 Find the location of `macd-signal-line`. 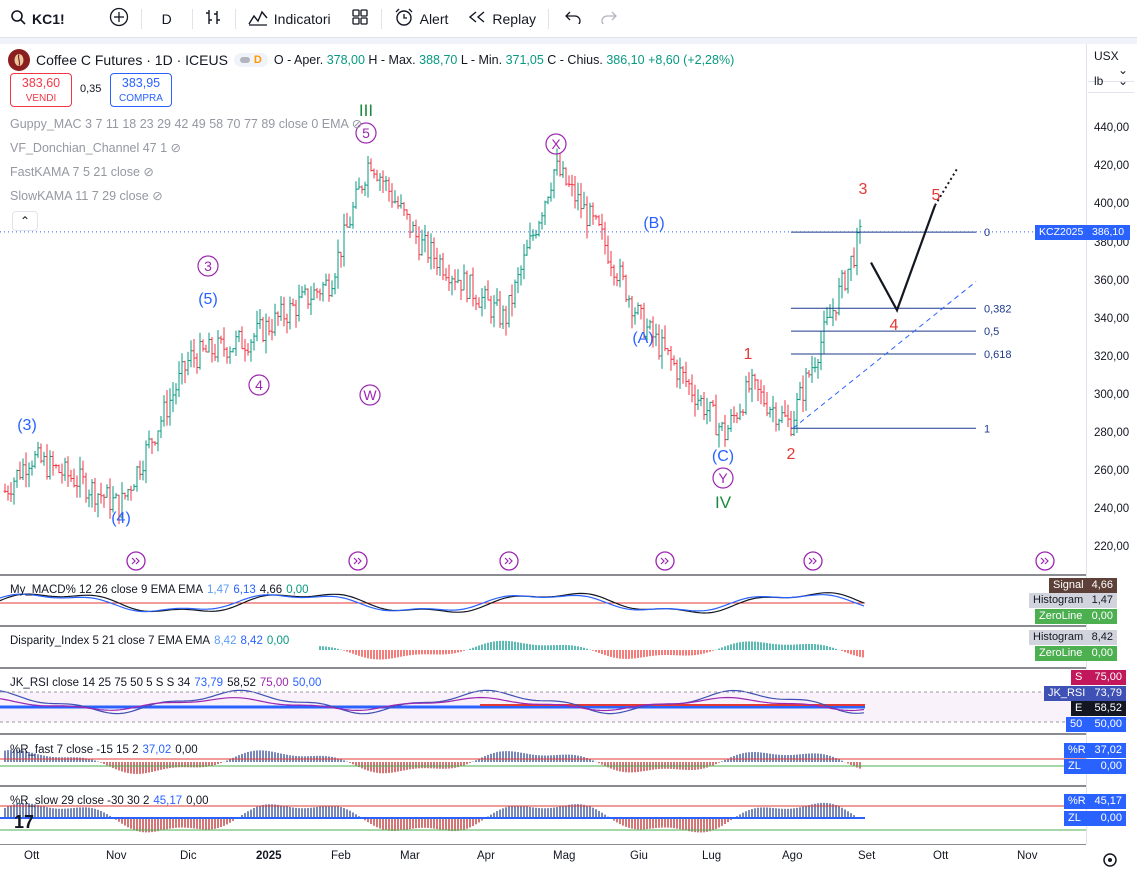

macd-signal-line is located at coordinates (432, 603).